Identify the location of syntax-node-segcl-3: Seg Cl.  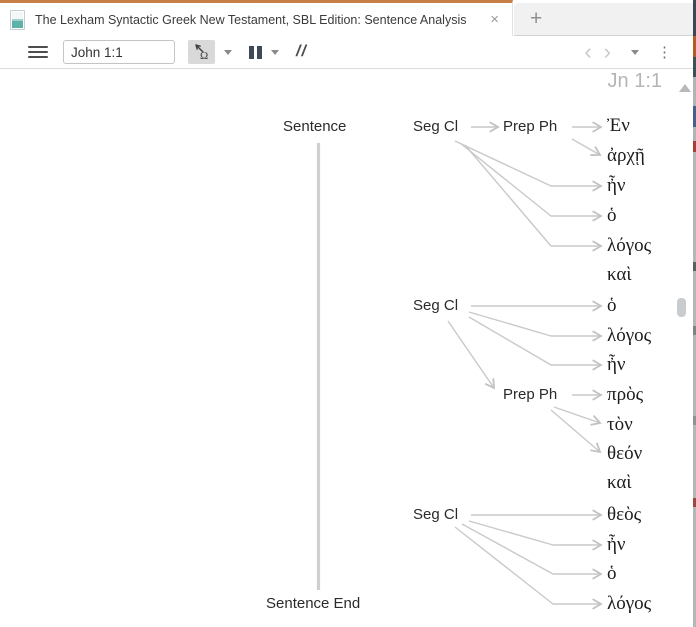
(436, 514).